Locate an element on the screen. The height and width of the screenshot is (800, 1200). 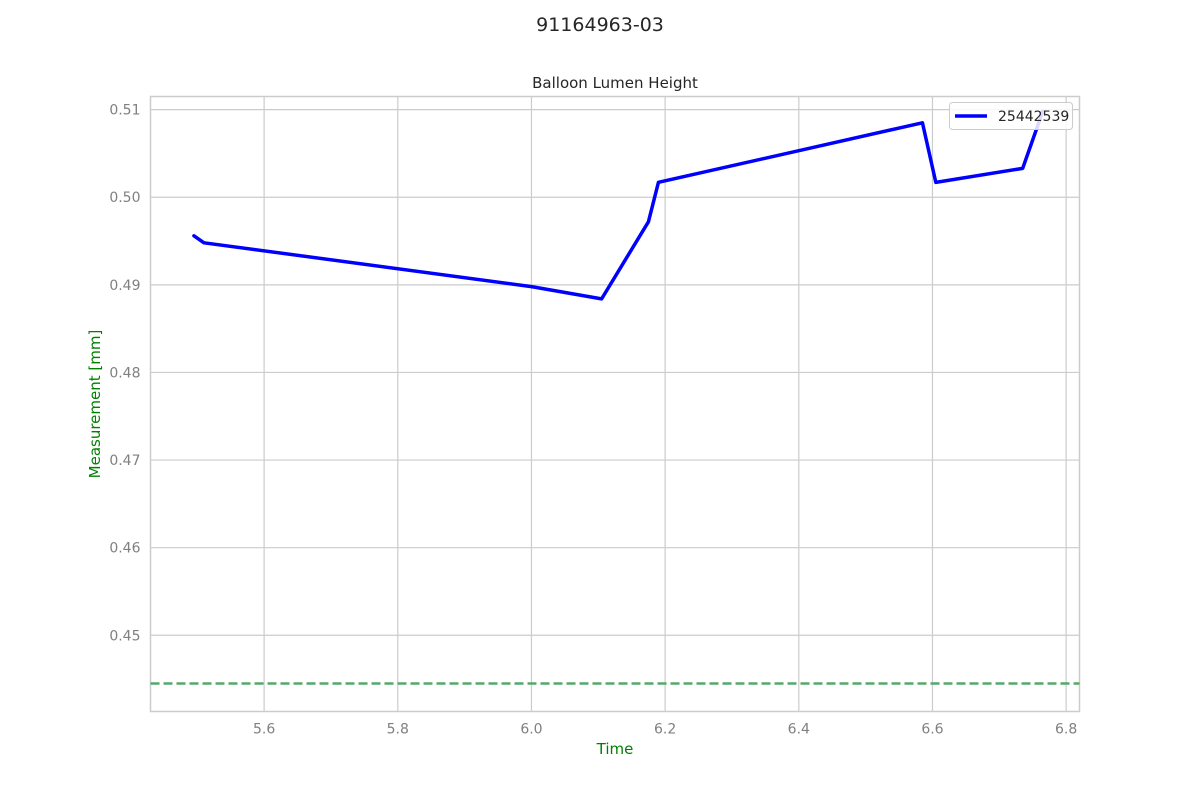
x-tick-label: 6.0 is located at coordinates (531, 730).